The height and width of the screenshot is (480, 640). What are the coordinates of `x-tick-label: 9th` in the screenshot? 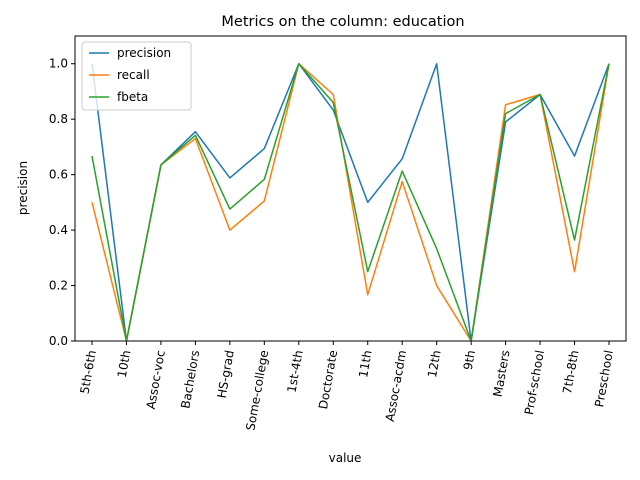 It's located at (469, 360).